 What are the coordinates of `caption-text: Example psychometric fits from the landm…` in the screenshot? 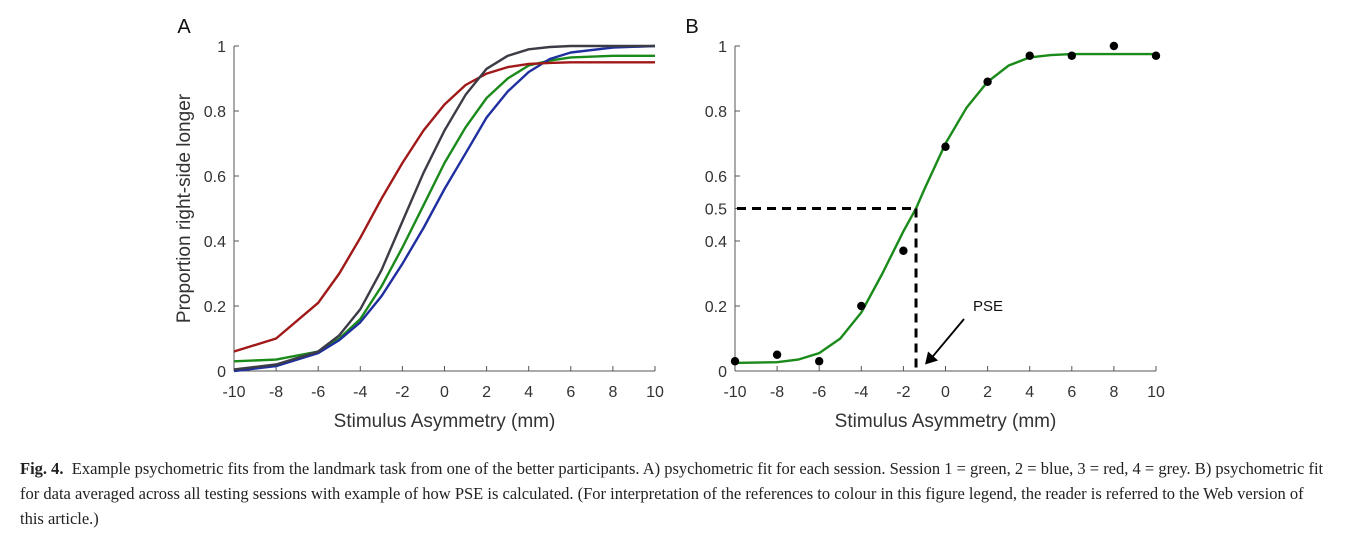 It's located at (672, 493).